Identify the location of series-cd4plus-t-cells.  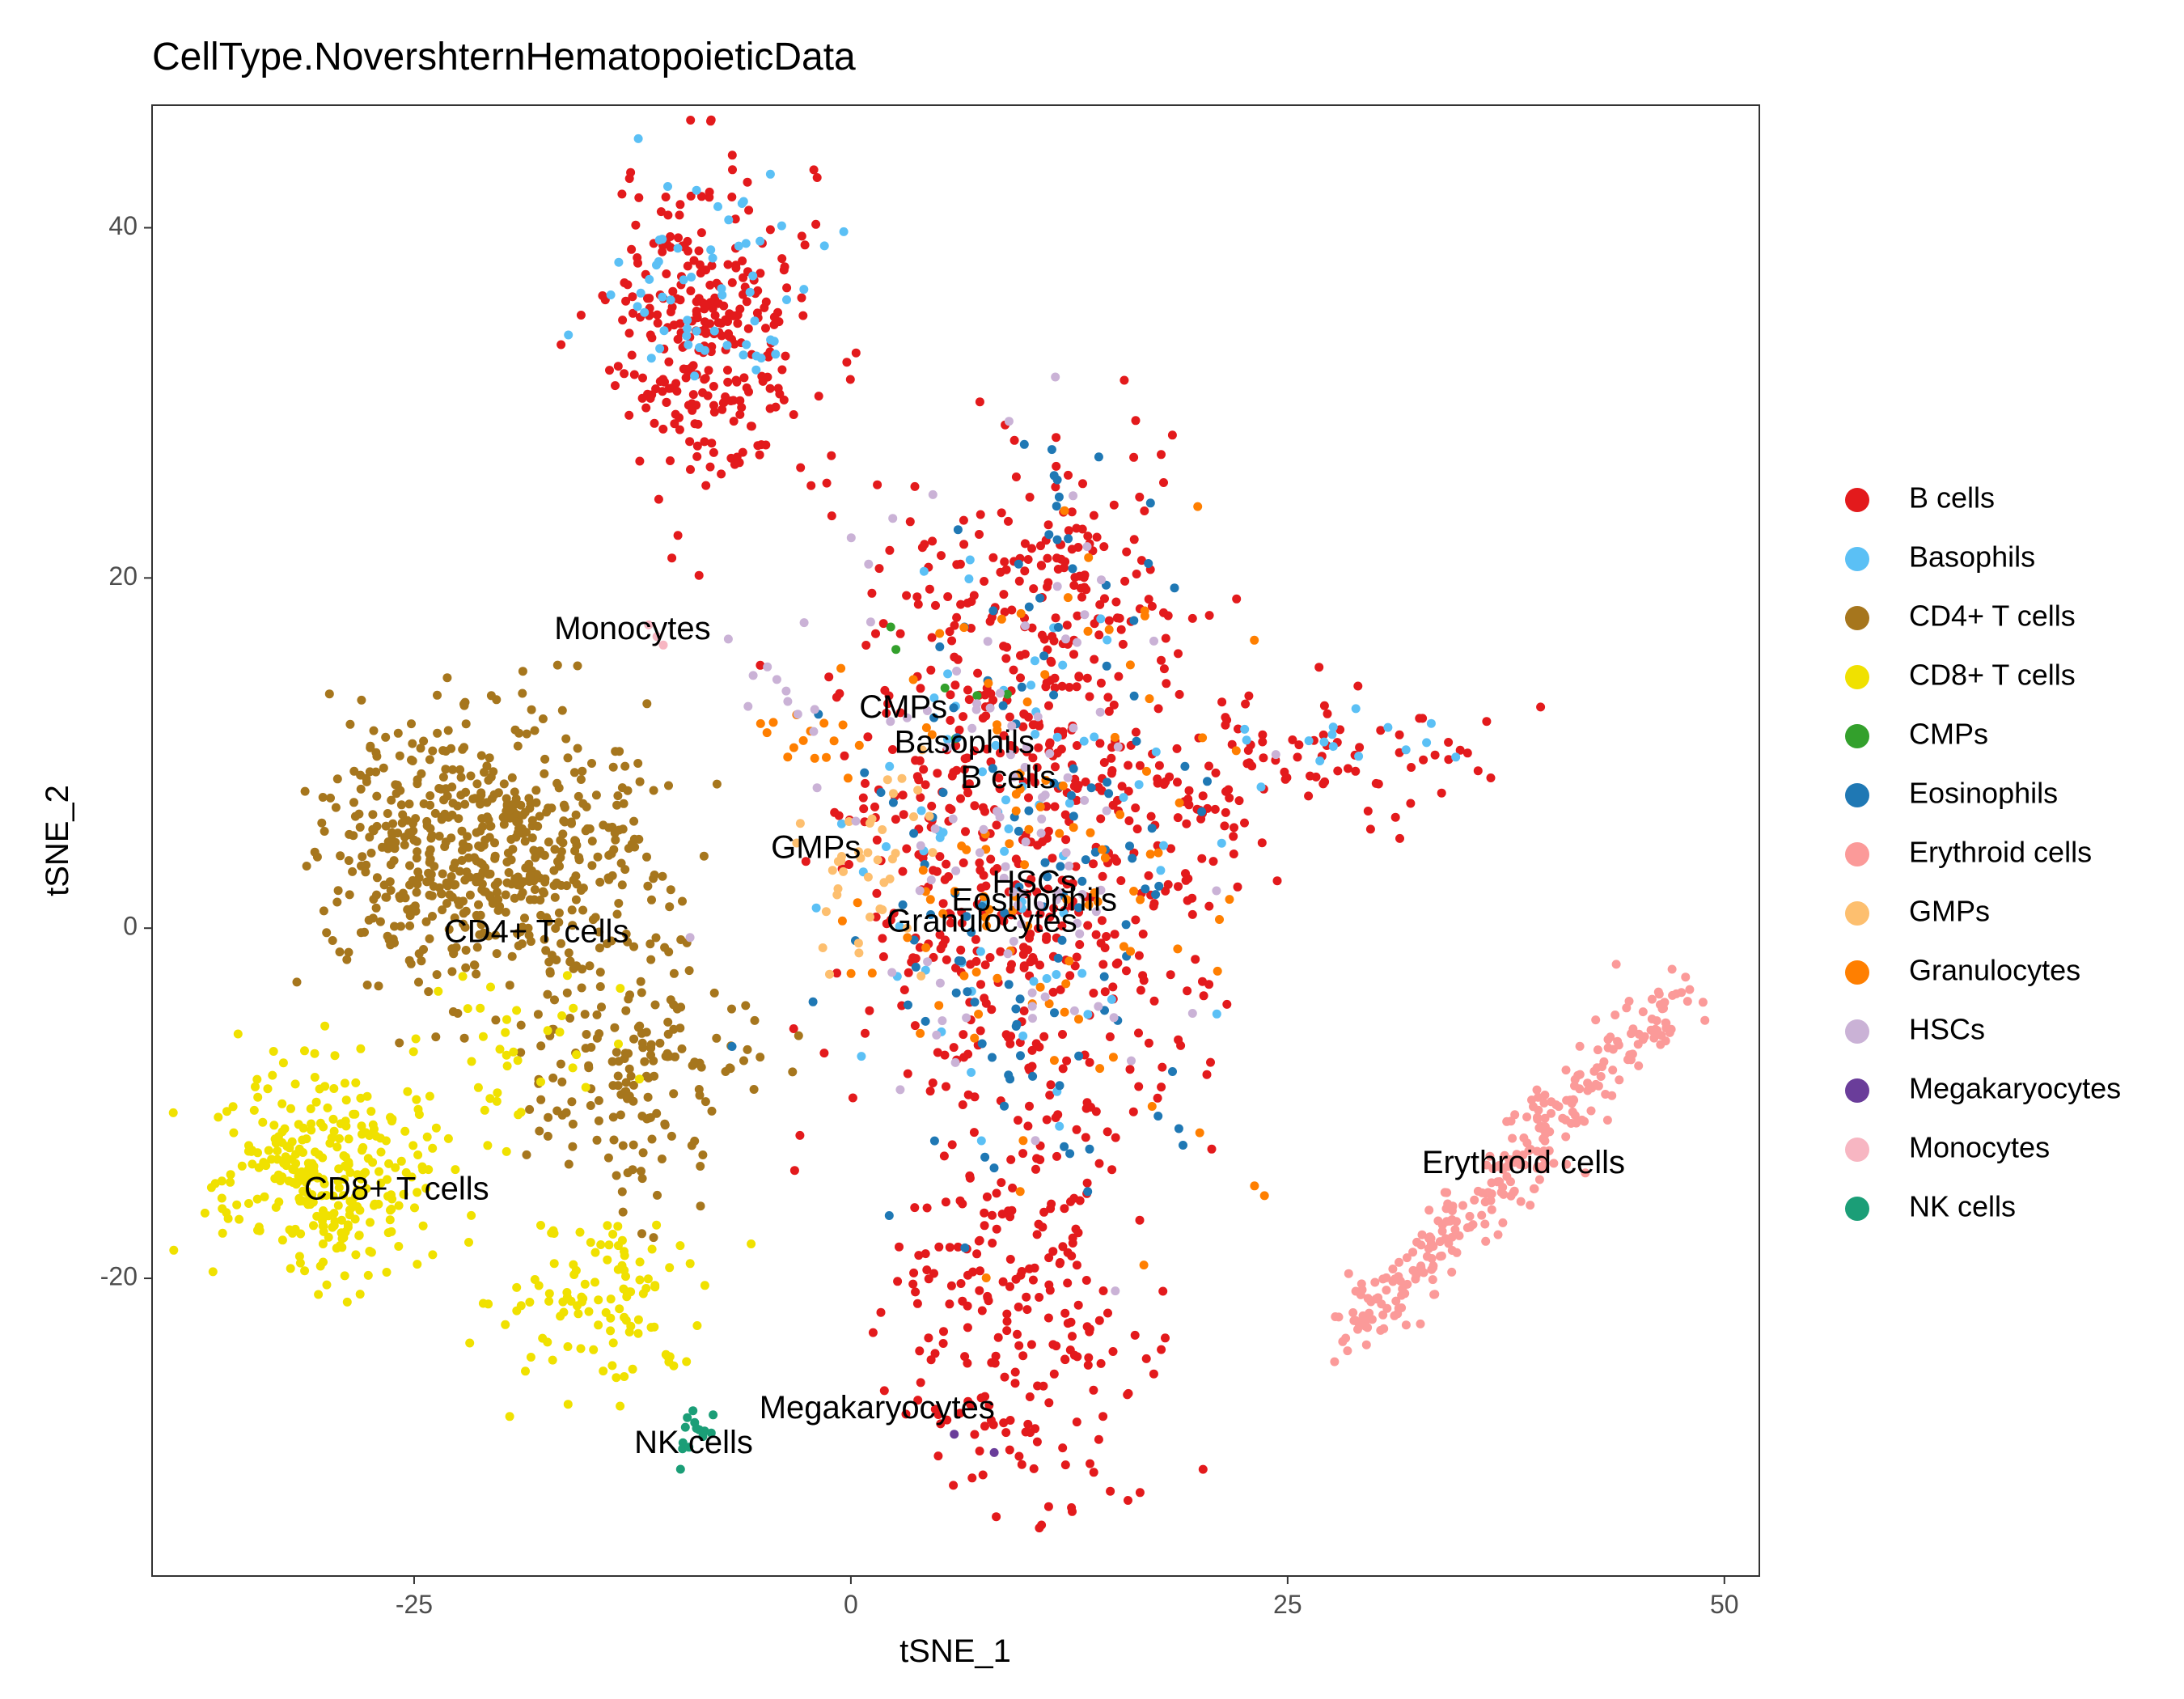
(547, 951).